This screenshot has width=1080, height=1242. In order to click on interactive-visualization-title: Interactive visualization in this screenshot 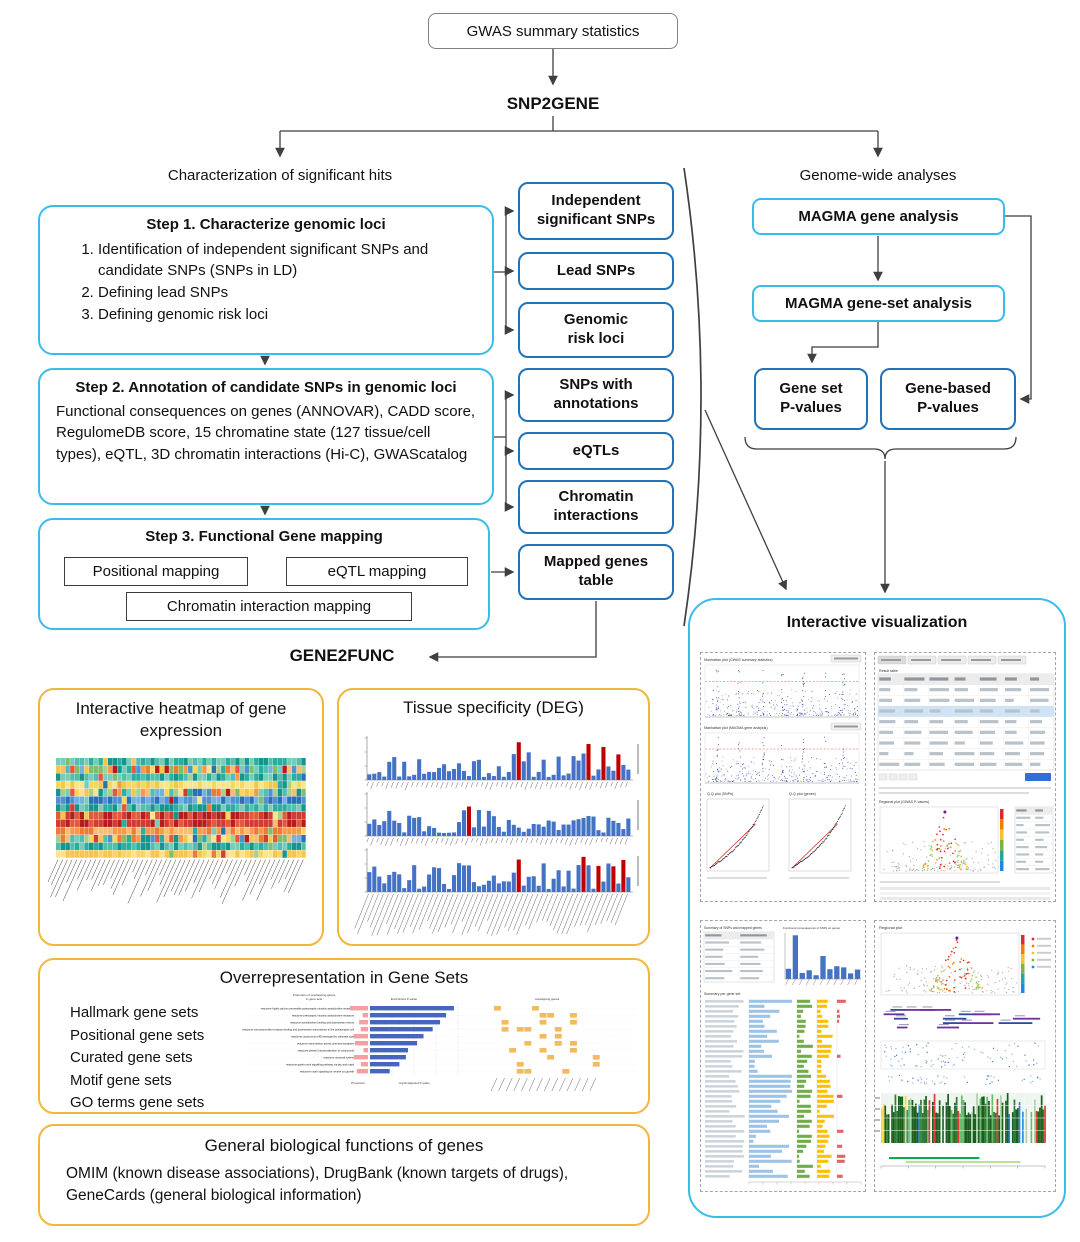, I will do `click(877, 622)`.